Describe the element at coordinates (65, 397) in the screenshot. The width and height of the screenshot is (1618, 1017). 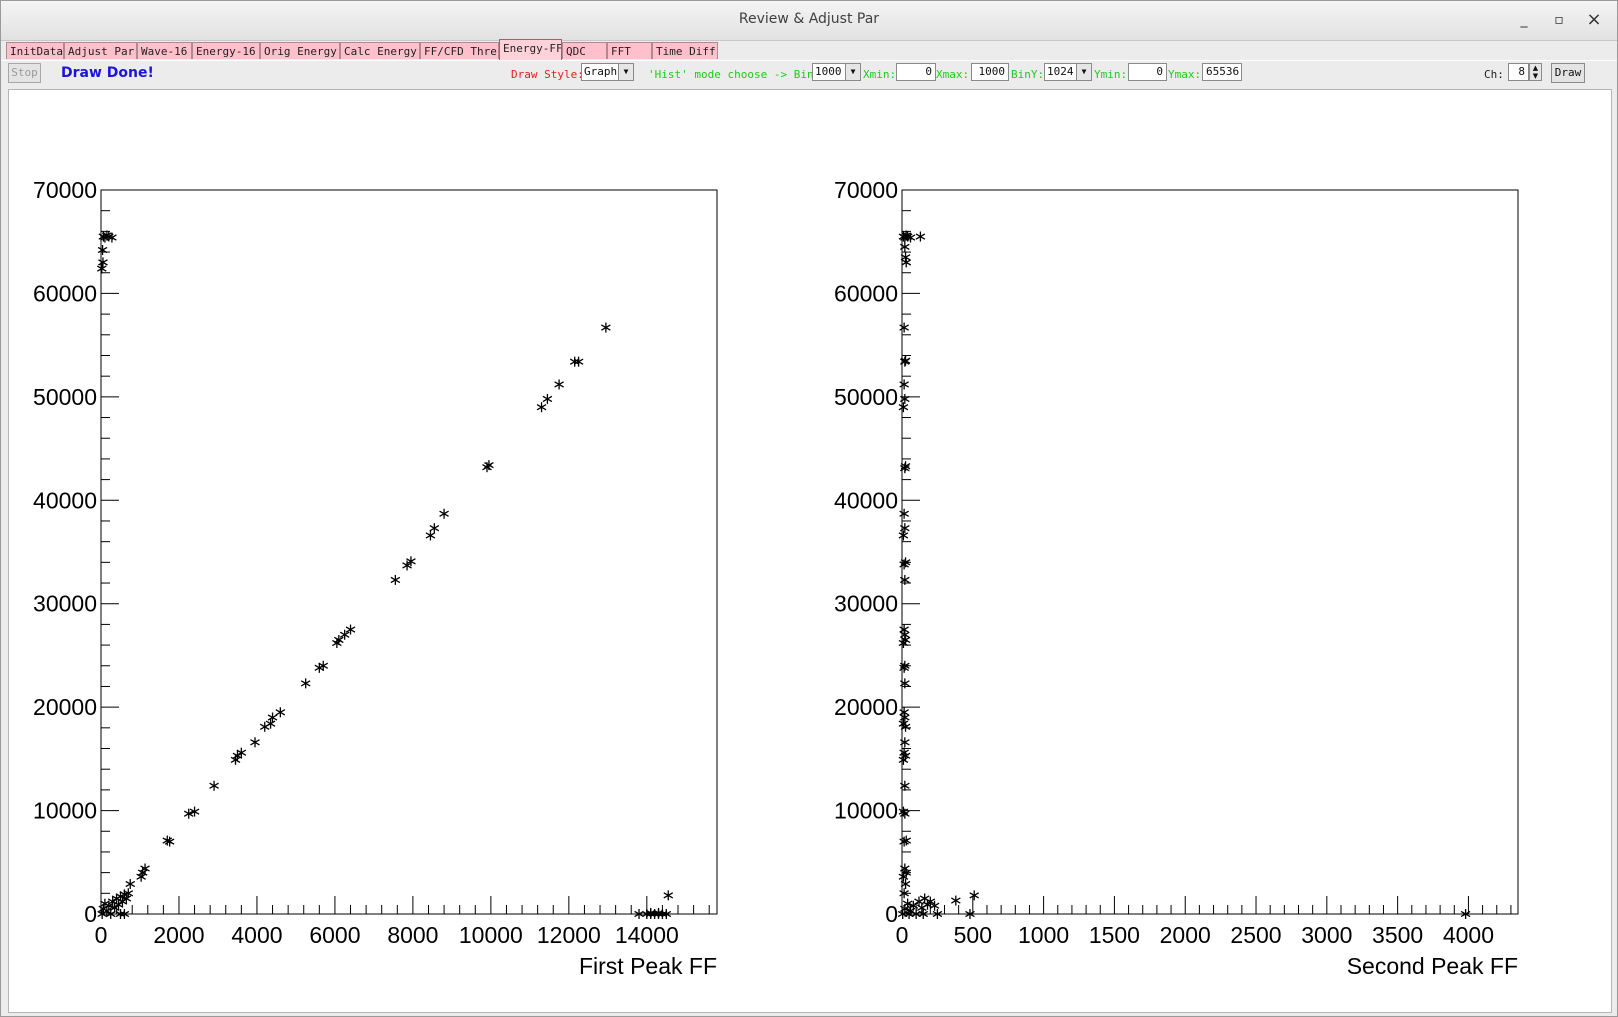
I see `y-tick-label: 50000` at that location.